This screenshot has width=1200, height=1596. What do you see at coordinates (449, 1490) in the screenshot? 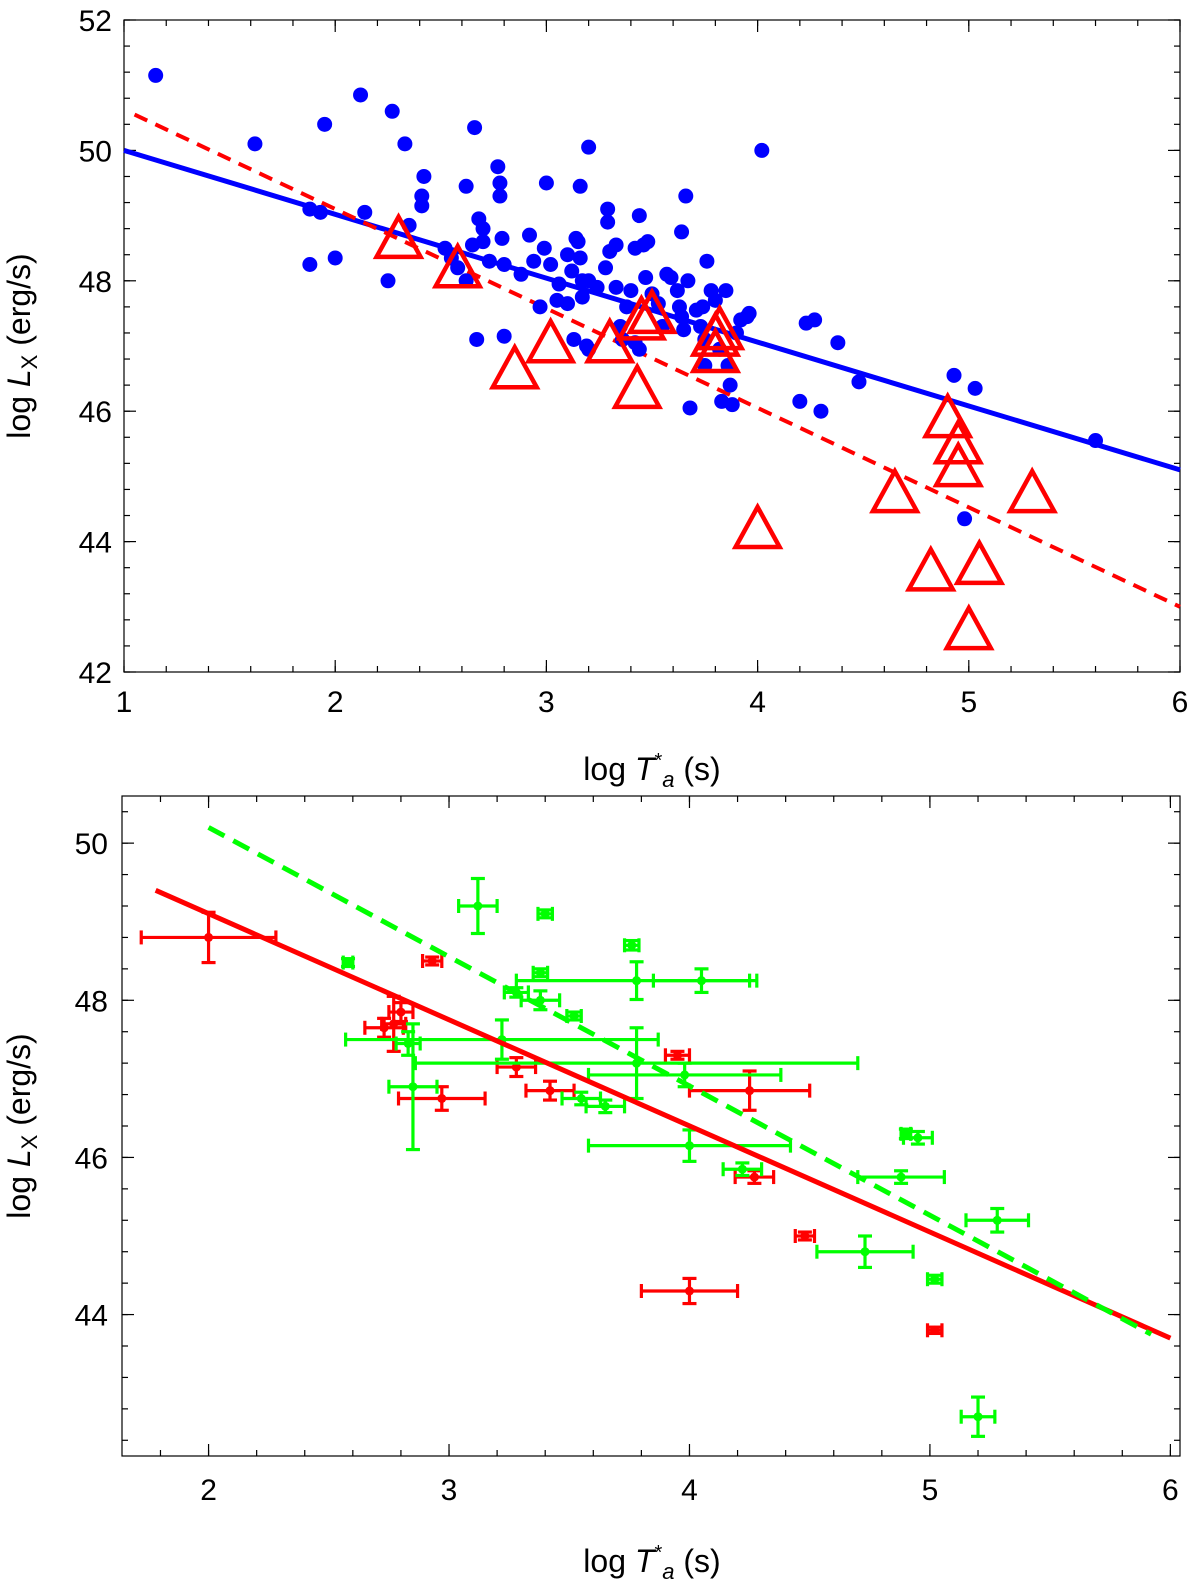
I see `x-tick-label: 3` at bounding box center [449, 1490].